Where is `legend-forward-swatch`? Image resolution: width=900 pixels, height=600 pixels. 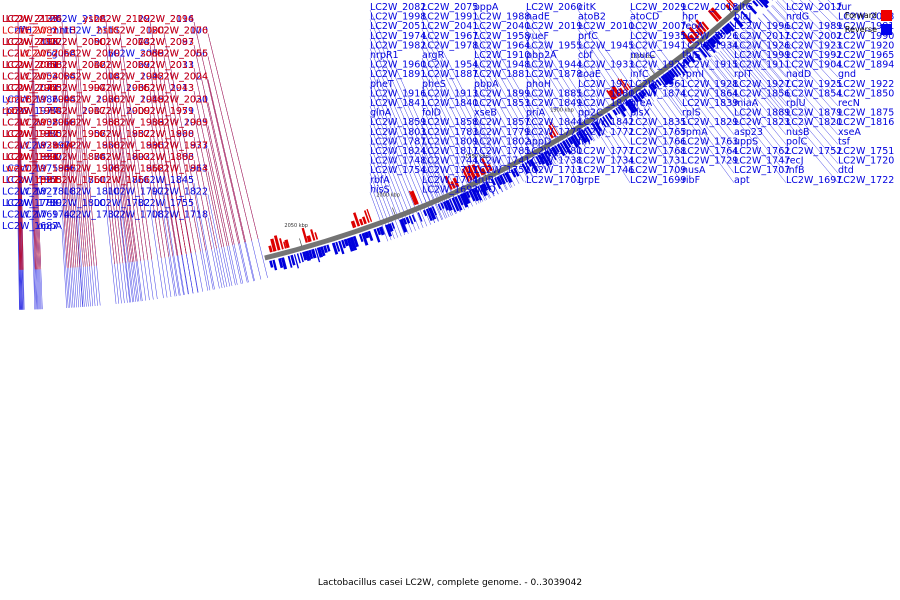
legend-forward-swatch is located at coordinates (886, 15).